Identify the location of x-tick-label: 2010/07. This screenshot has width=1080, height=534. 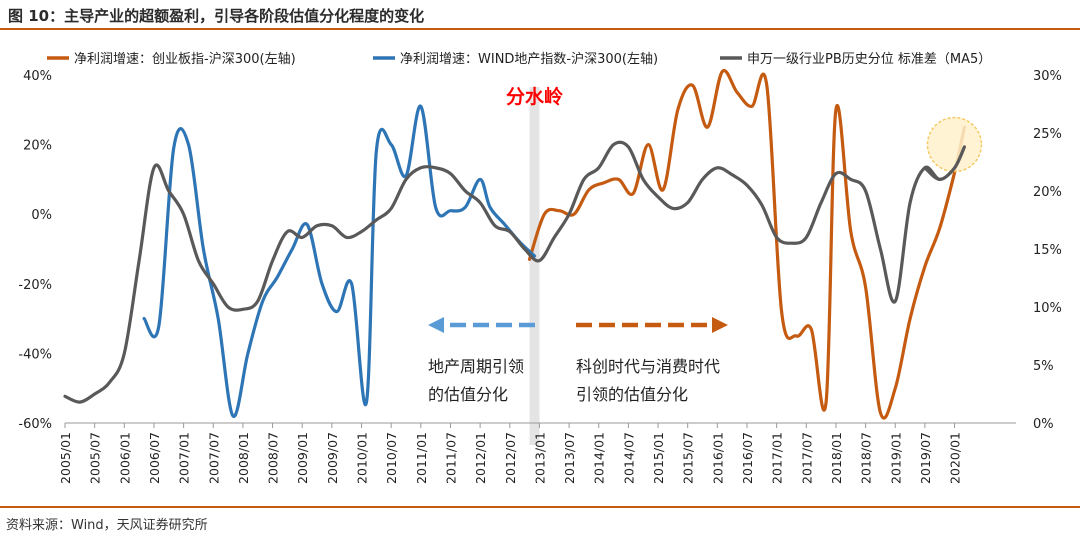
(391, 458).